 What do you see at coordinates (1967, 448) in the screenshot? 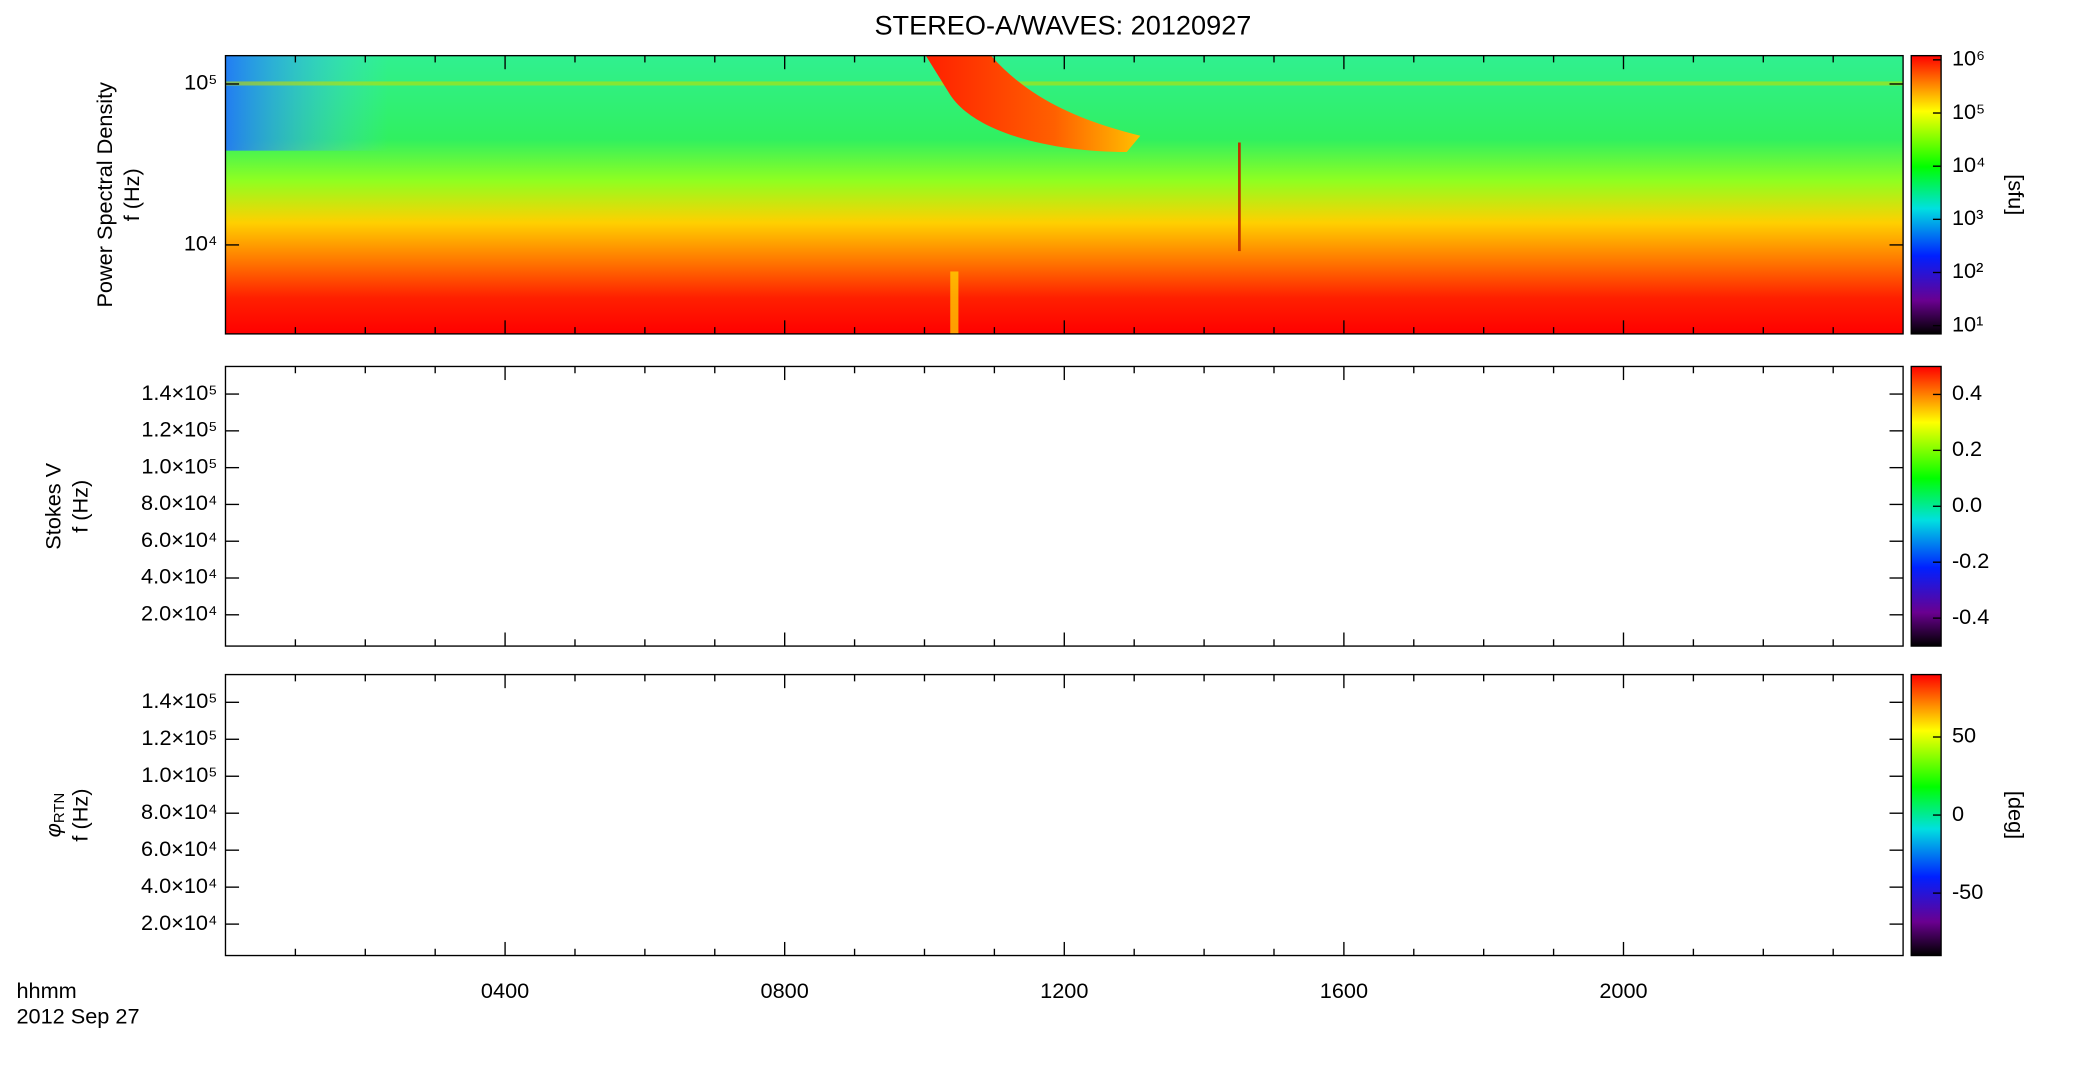
I see `colorbar-tick-label: 0.2` at bounding box center [1967, 448].